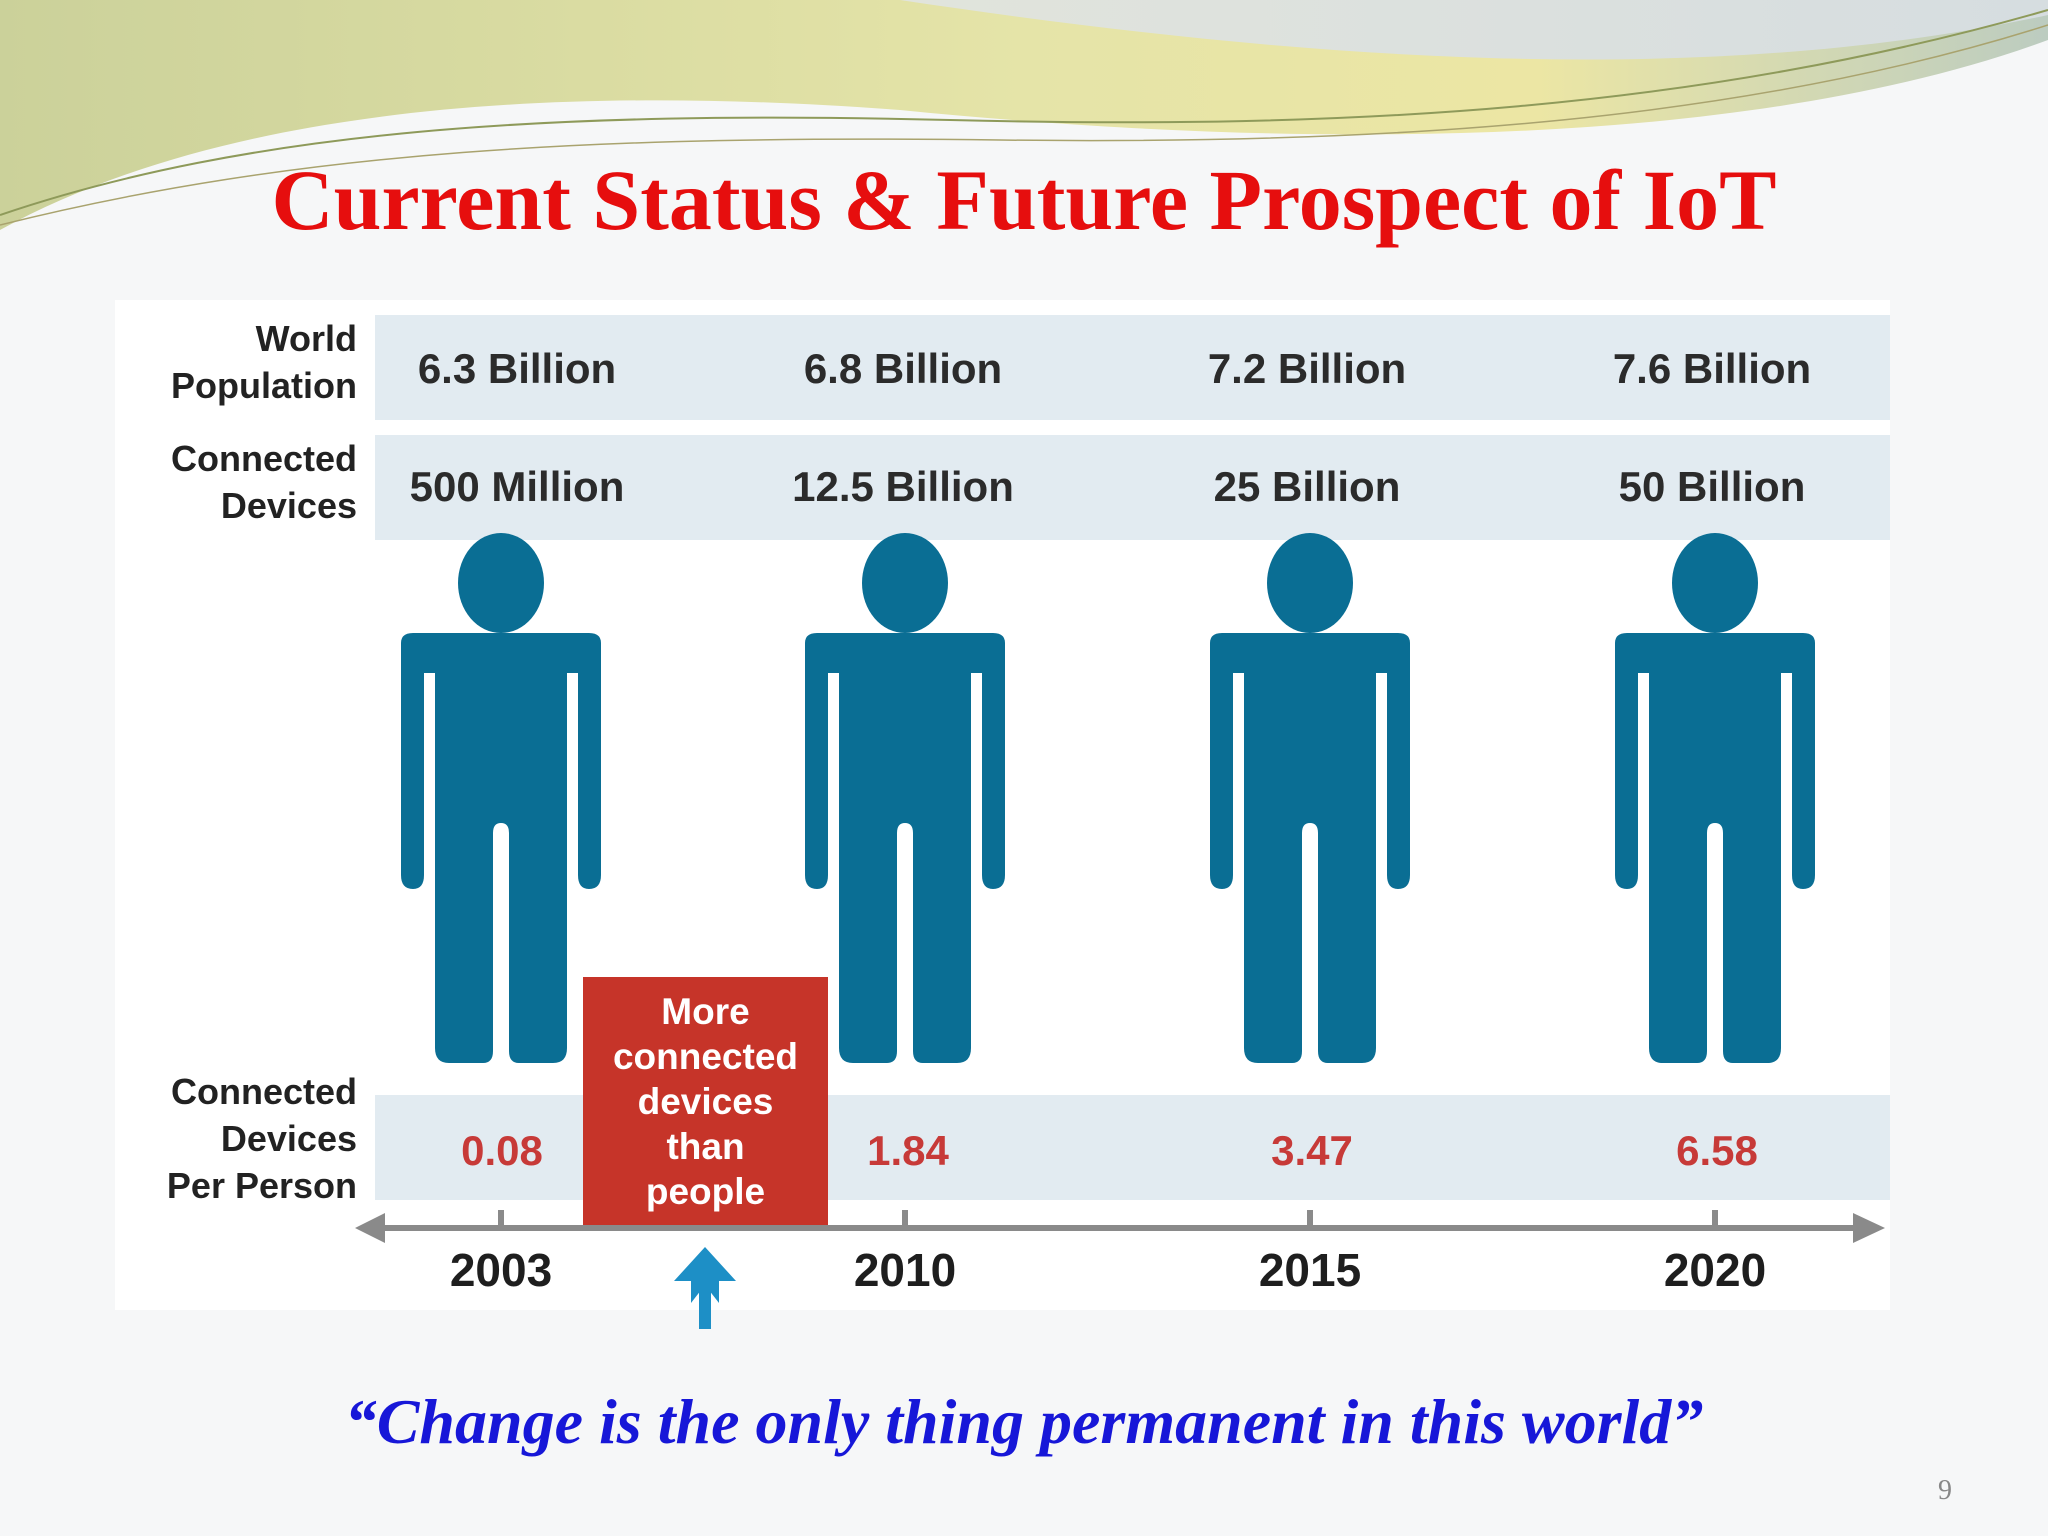 This screenshot has height=1536, width=2048. I want to click on devices-2015: 25 Billion, so click(1307, 486).